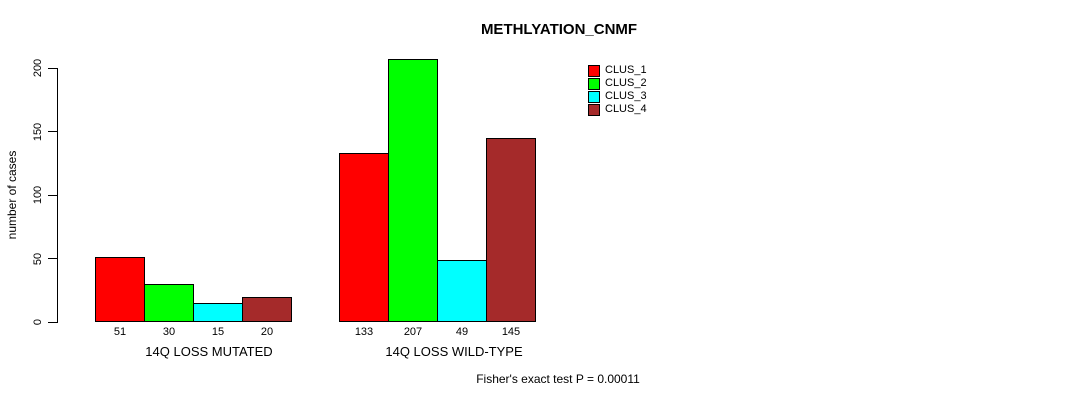  Describe the element at coordinates (364, 332) in the screenshot. I see `bar-value-label: 133` at that location.